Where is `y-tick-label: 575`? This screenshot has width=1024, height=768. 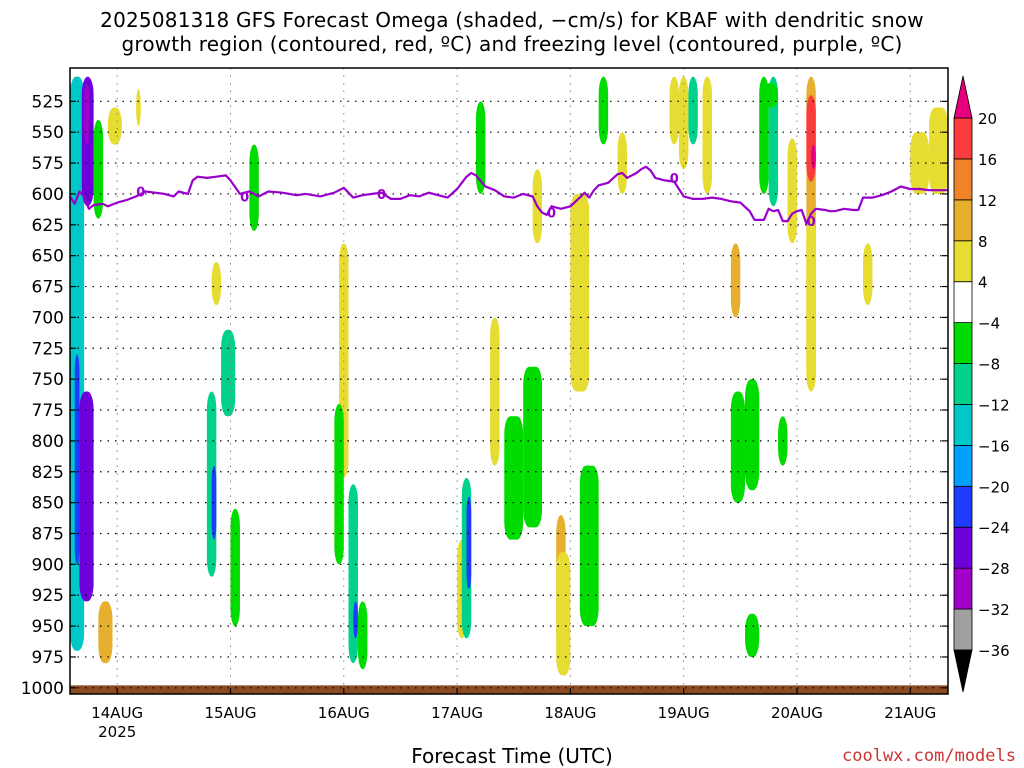 y-tick-label: 575 is located at coordinates (48, 164).